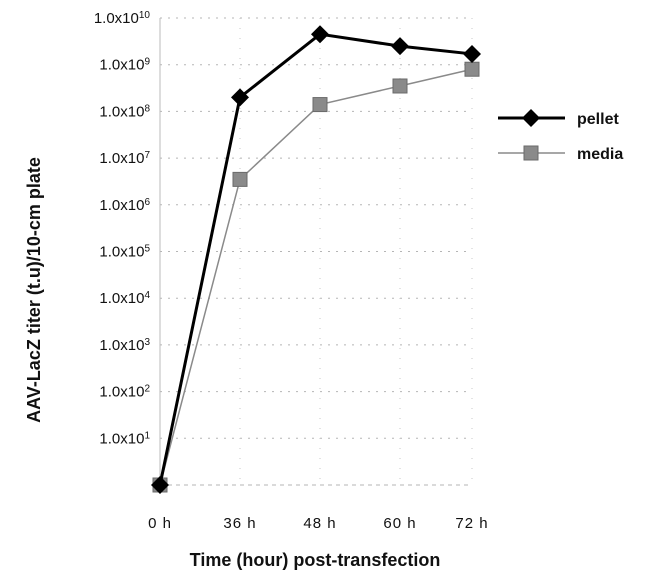 Image resolution: width=645 pixels, height=575 pixels. I want to click on legend-label: pellet, so click(598, 119).